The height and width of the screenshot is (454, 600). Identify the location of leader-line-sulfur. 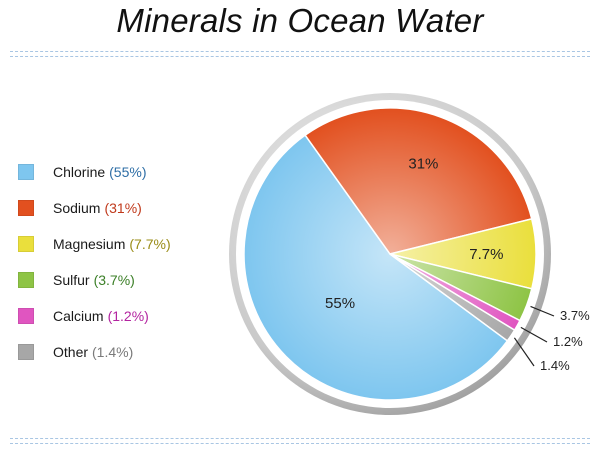
(542, 311).